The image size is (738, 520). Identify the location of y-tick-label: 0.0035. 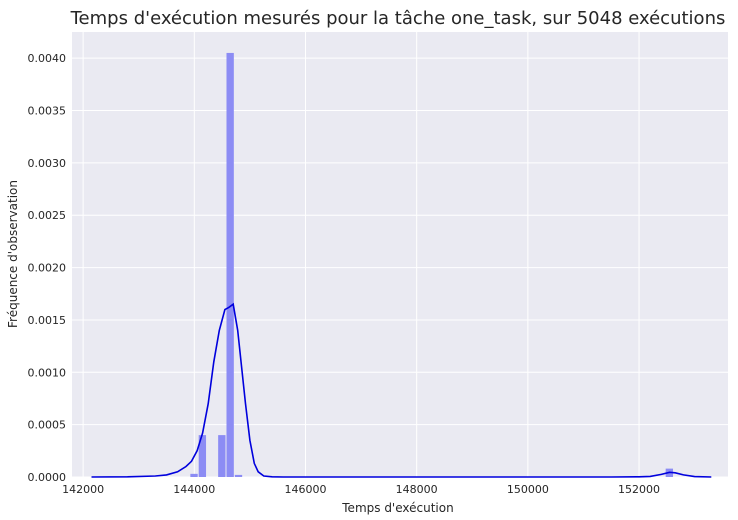
(47, 111).